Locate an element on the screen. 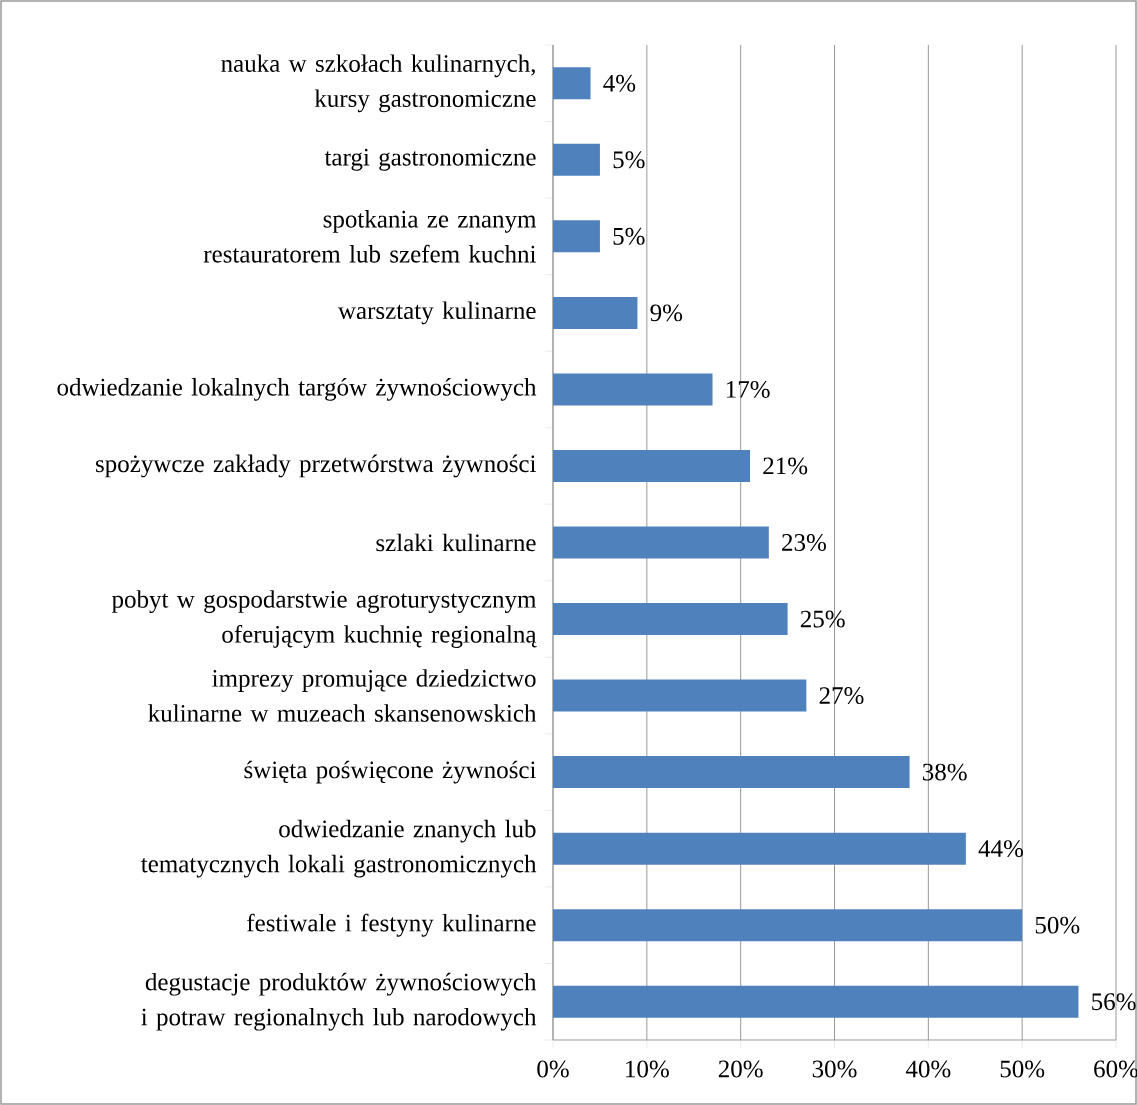 The image size is (1137, 1105). data-label: 38% is located at coordinates (944, 772).